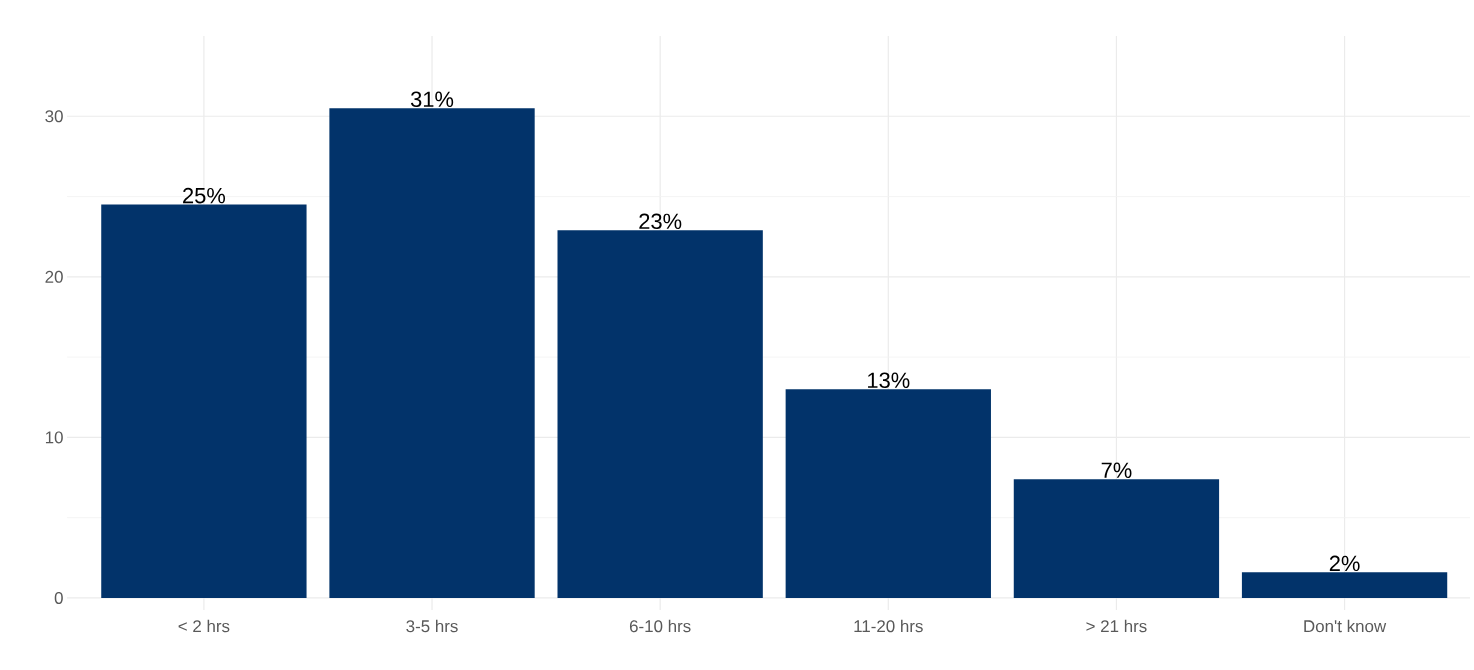 The image size is (1474, 670). What do you see at coordinates (1344, 563) in the screenshot?
I see `data-label: 2%` at bounding box center [1344, 563].